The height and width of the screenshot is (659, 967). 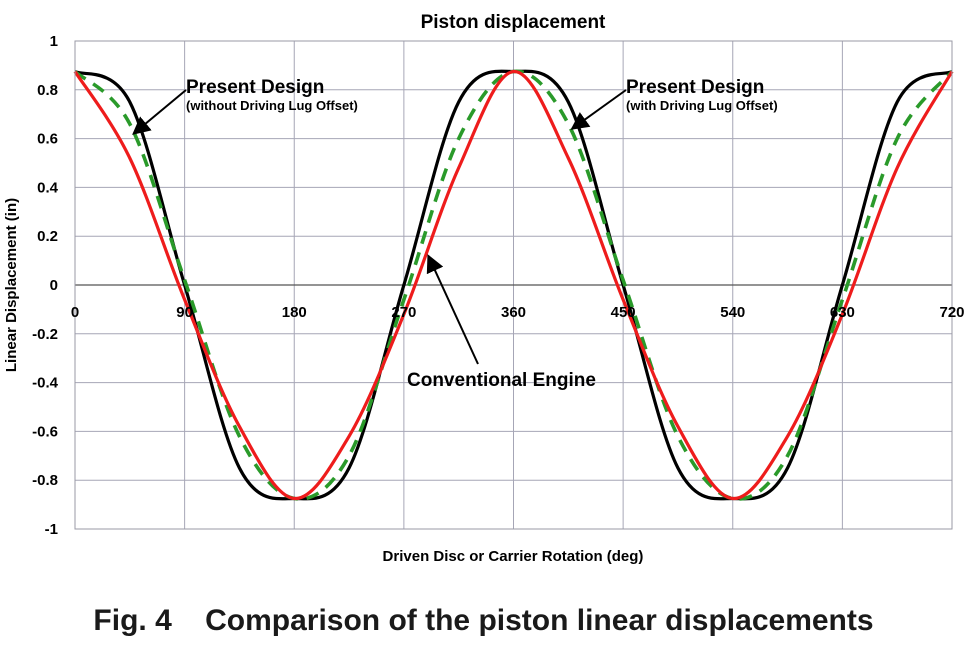 What do you see at coordinates (403, 312) in the screenshot?
I see `x-tick-label: 270` at bounding box center [403, 312].